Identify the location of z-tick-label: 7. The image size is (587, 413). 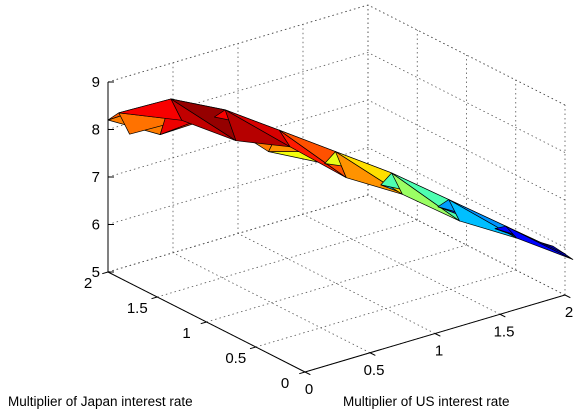
(96, 177).